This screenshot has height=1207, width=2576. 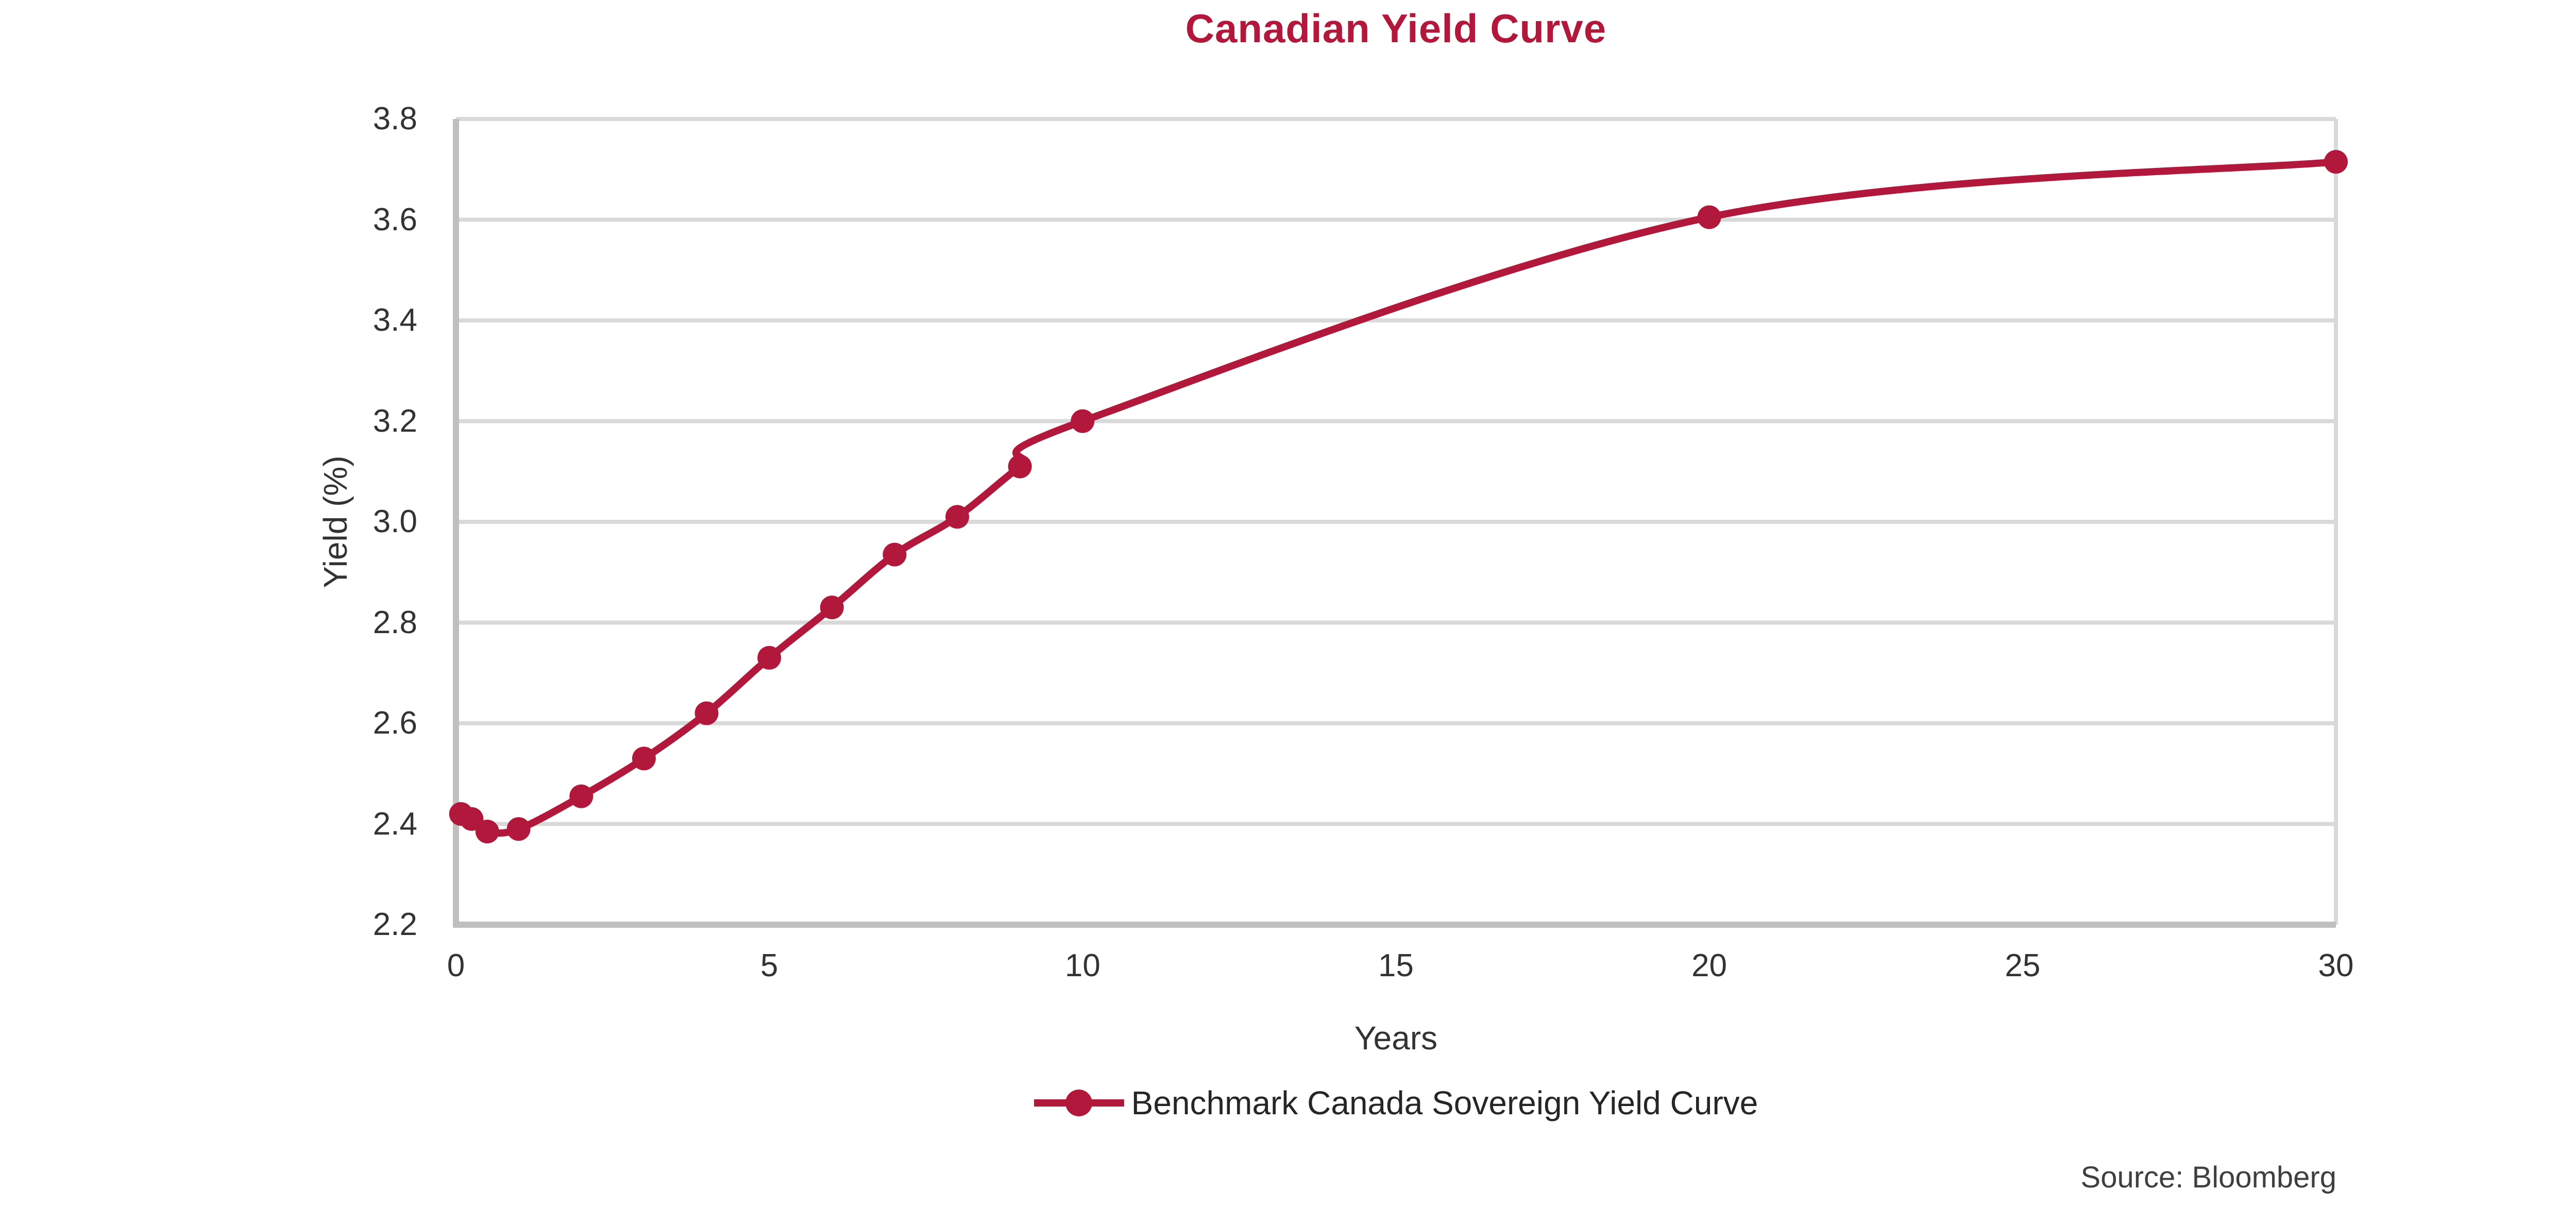 I want to click on x-tick-label: 5, so click(x=769, y=965).